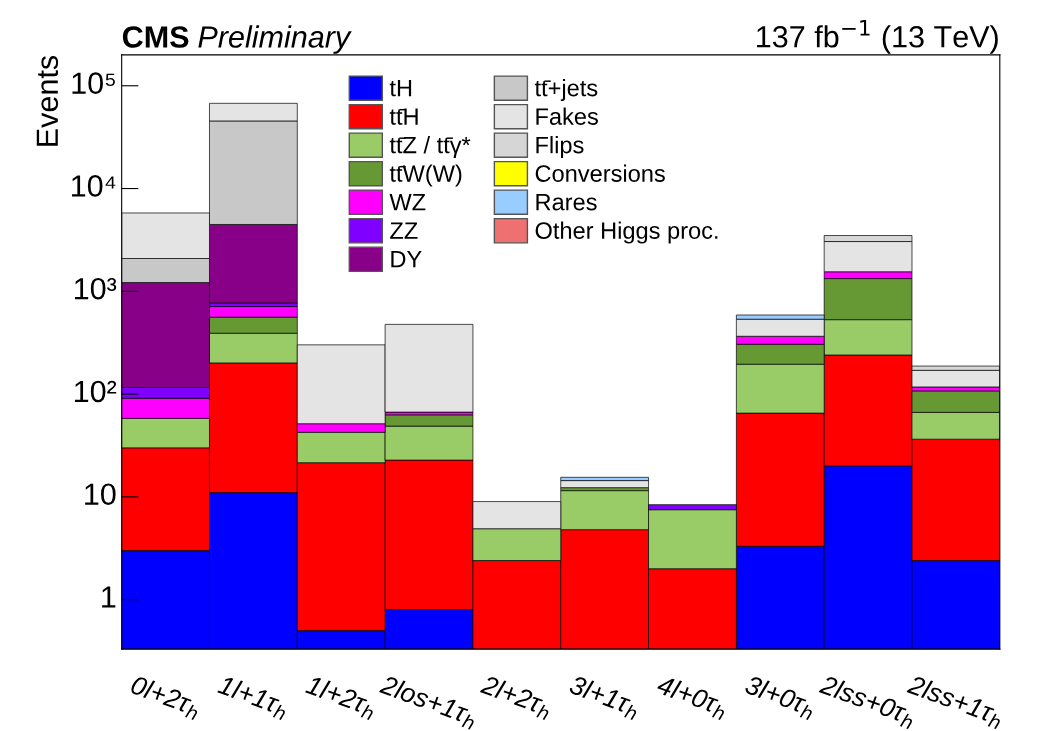 Image resolution: width=1058 pixels, height=731 pixels. What do you see at coordinates (165, 697) in the screenshot?
I see `x-tick-label: 0l+2τ$_{h}$` at bounding box center [165, 697].